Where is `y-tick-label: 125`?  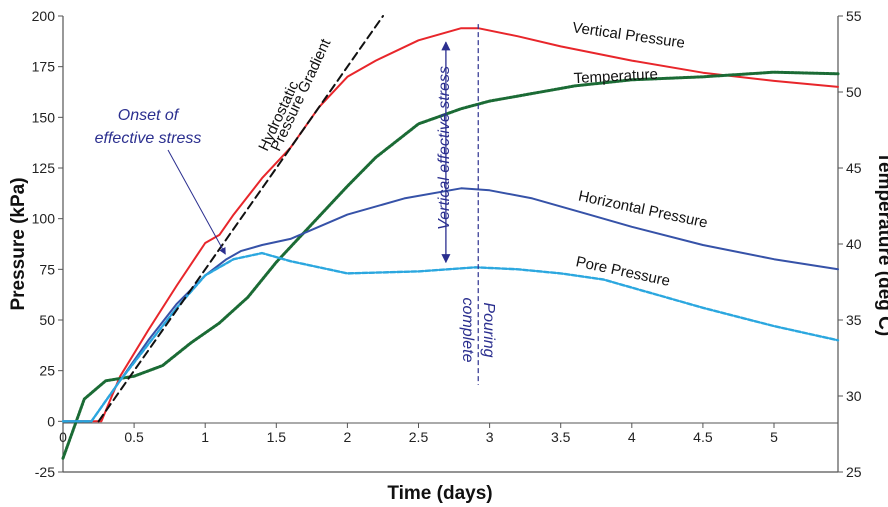
y-tick-label: 125 is located at coordinates (44, 168).